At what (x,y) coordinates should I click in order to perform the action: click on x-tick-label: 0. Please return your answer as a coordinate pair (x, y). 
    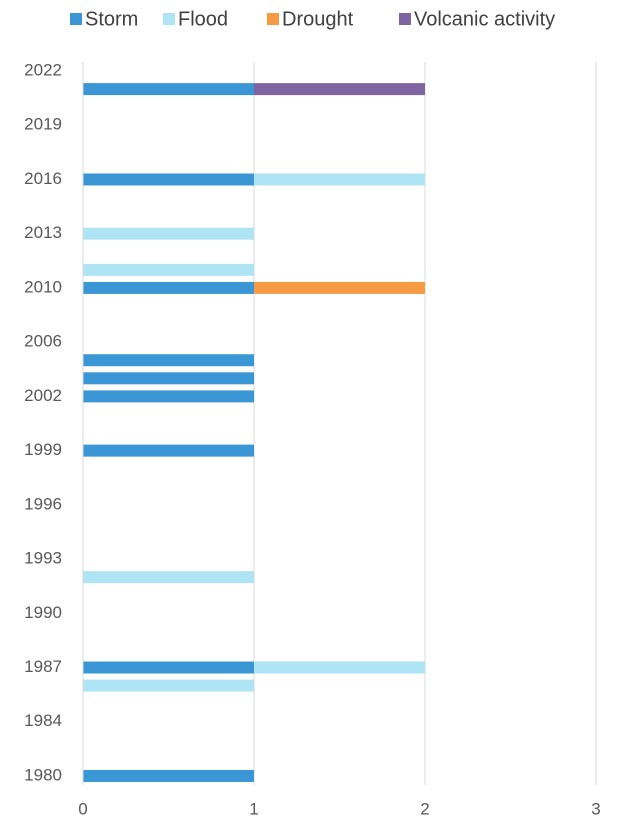
    Looking at the image, I should click on (82, 808).